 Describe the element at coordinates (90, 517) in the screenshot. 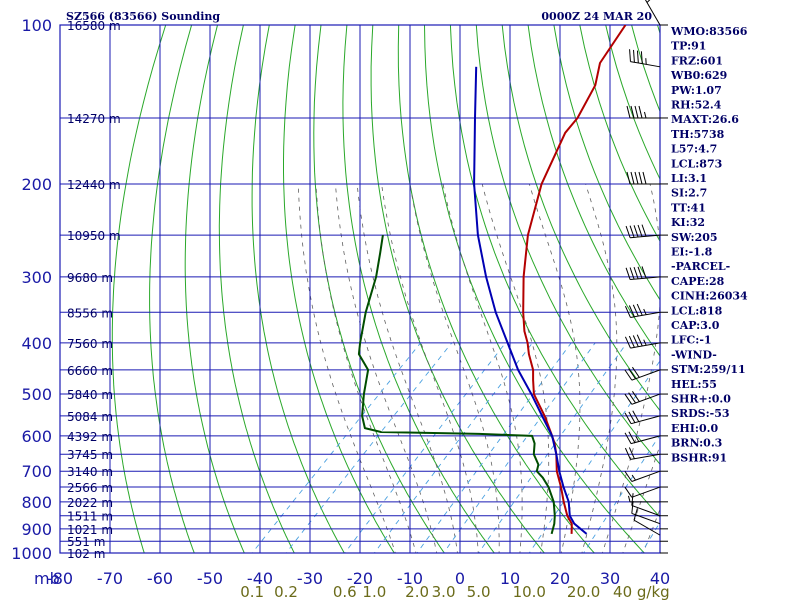

I see `height-label: 1511 m` at that location.